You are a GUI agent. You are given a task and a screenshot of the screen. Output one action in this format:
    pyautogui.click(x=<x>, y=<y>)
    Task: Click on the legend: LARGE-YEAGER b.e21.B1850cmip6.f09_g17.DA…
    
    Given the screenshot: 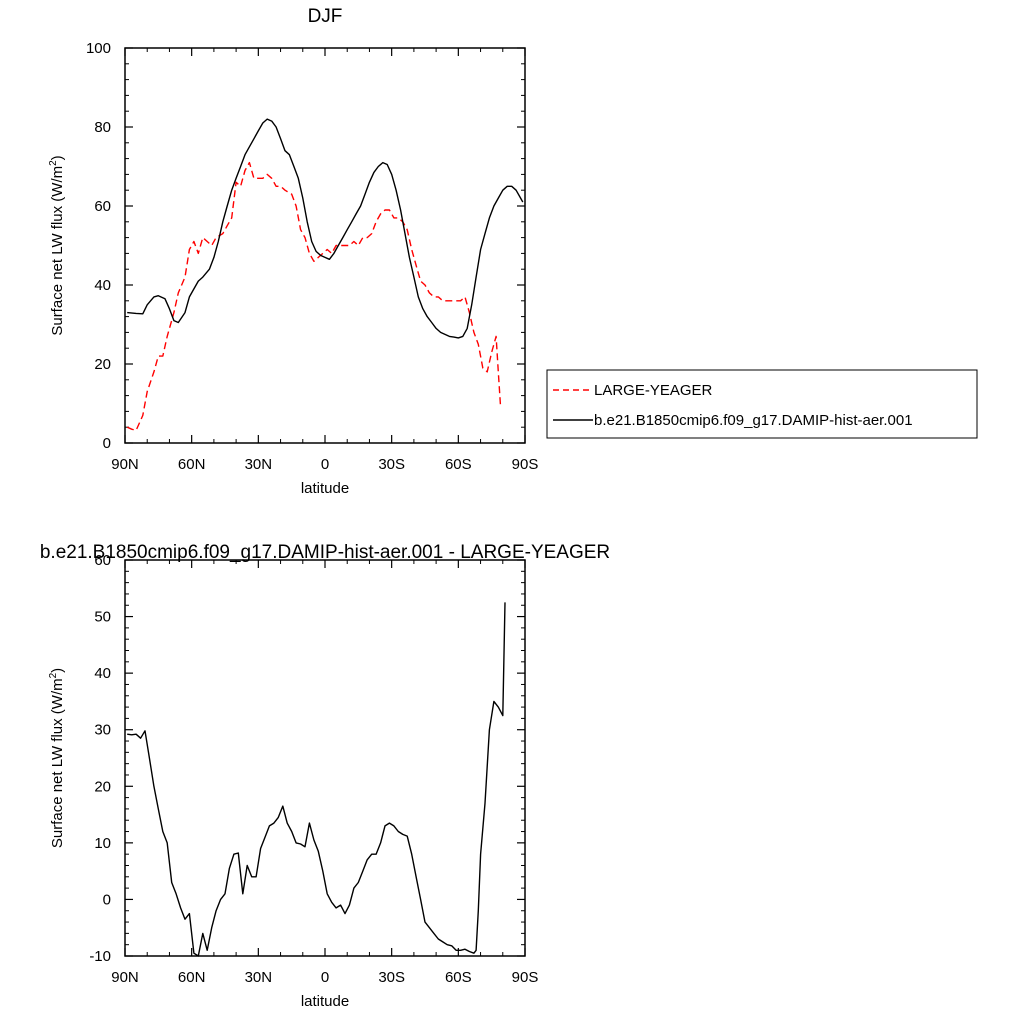 What is the action you would take?
    pyautogui.click(x=762, y=404)
    